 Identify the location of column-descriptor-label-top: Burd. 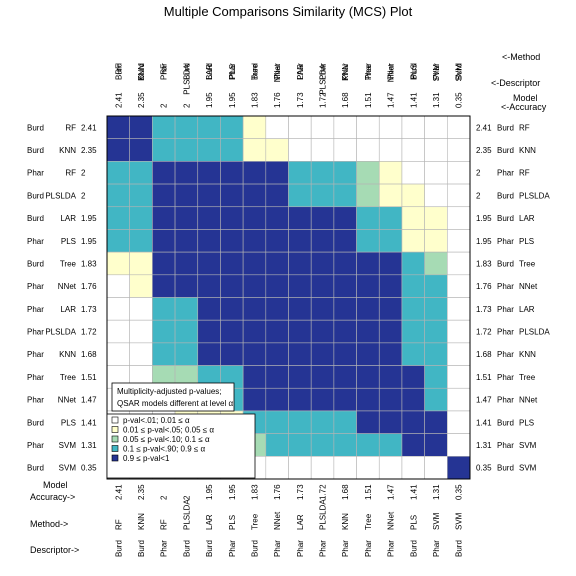
(141, 71).